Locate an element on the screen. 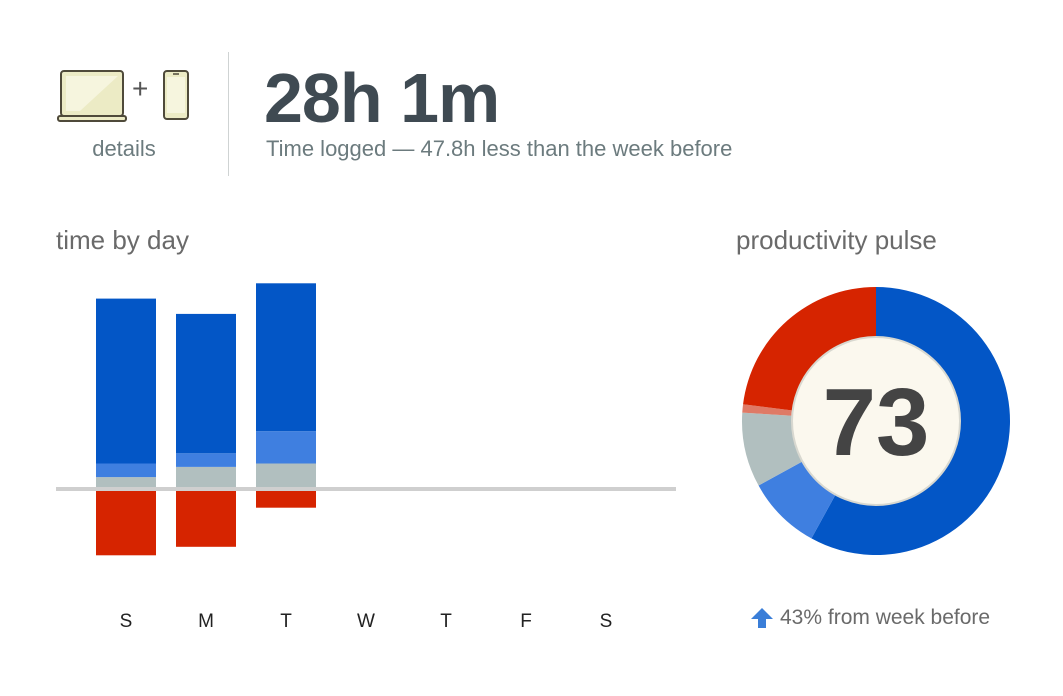 The height and width of the screenshot is (696, 1063). pulse-change: 43% from week before is located at coordinates (870, 618).